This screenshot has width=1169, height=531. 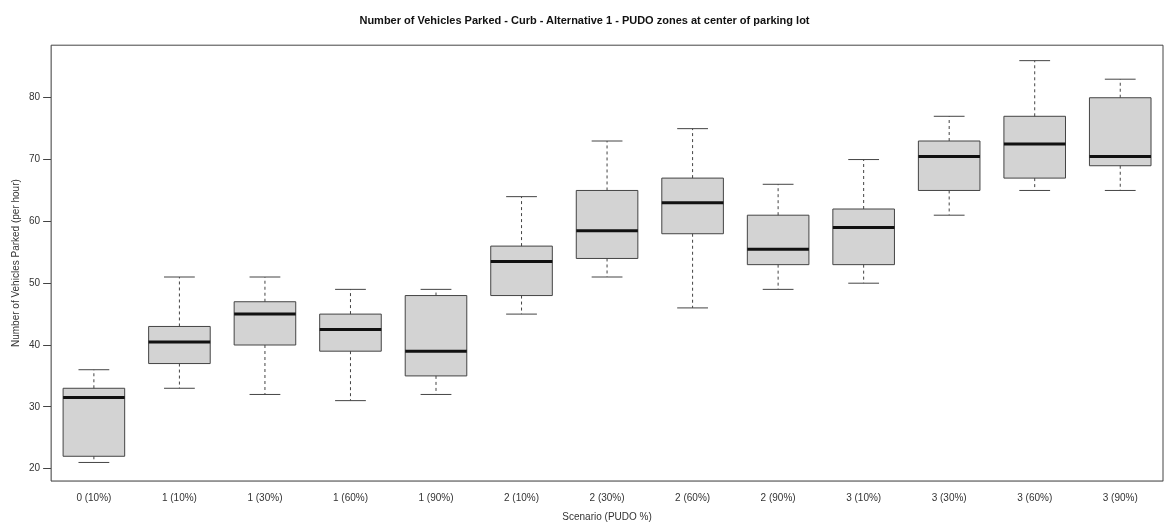 I want to click on y-axis-title: Number of Vehicles Parked (per hour), so click(x=15, y=263).